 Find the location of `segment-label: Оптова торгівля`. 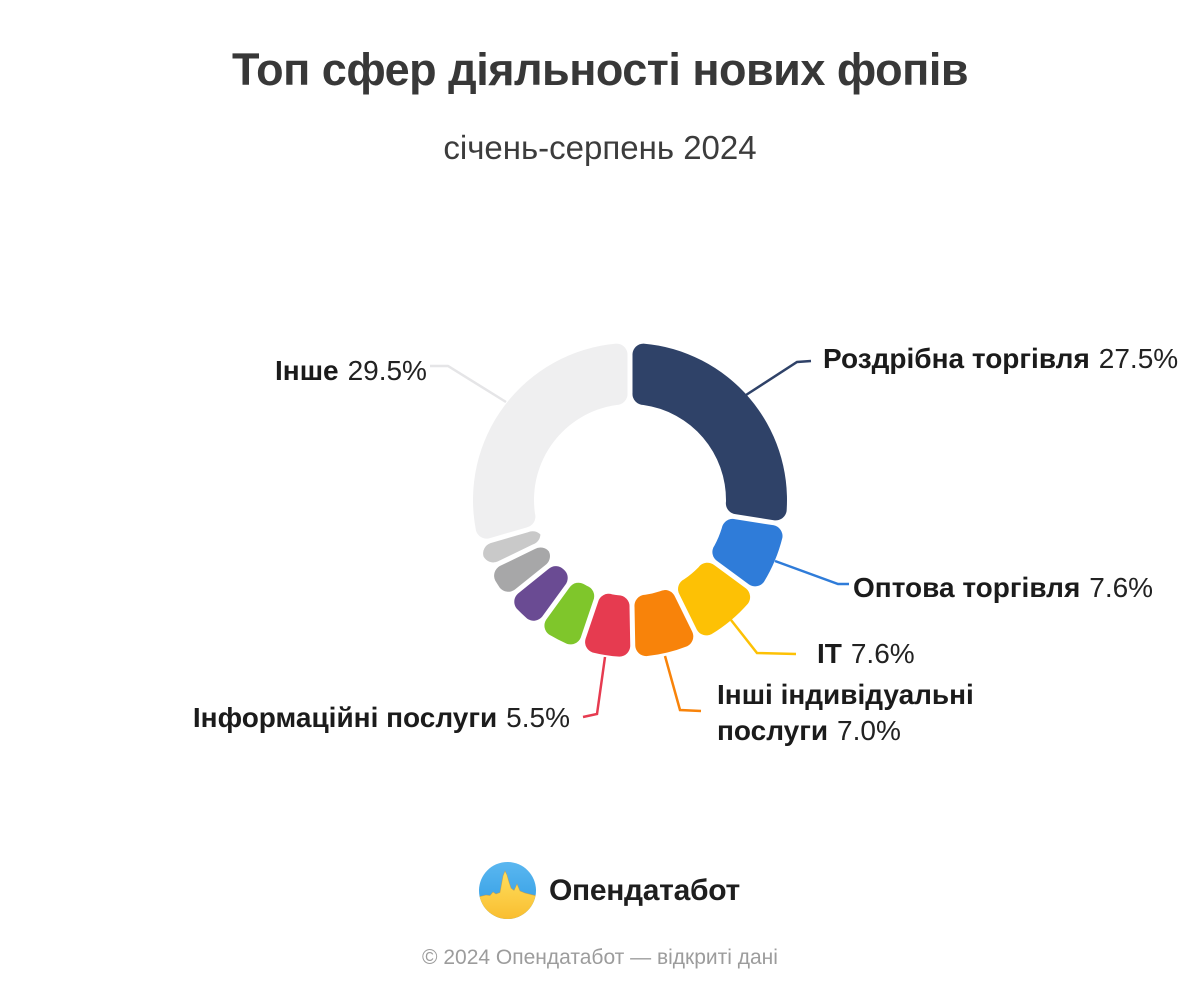

segment-label: Оптова торгівля is located at coordinates (967, 587).